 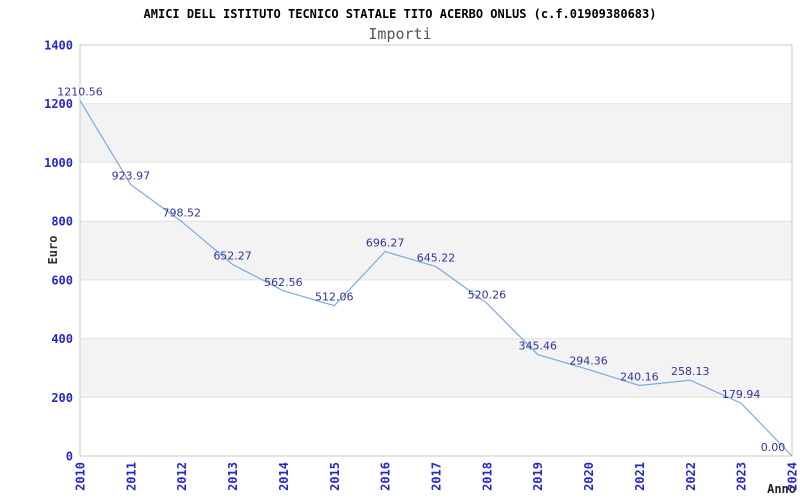 I want to click on x-tick-label: 2019, so click(x=538, y=476).